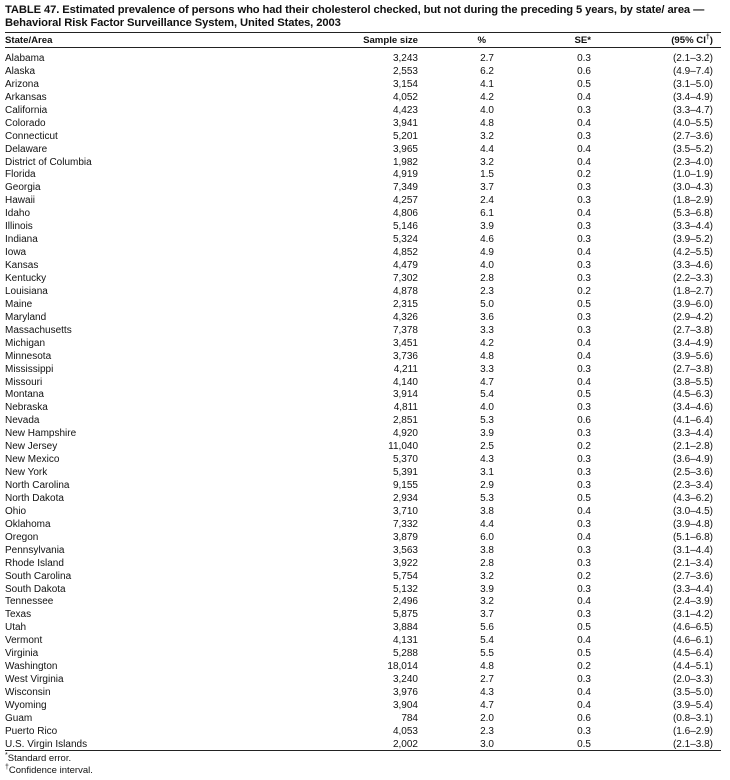  What do you see at coordinates (487, 175) in the screenshot?
I see `cell-percent: 1.5` at bounding box center [487, 175].